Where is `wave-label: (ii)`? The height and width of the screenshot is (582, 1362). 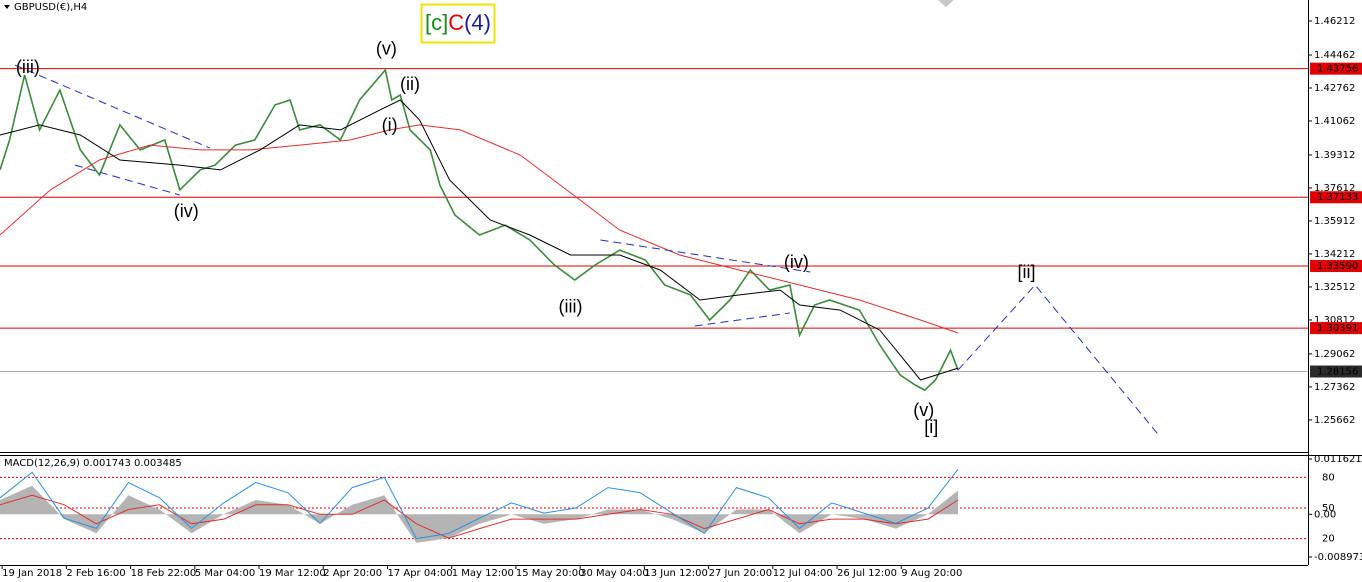 wave-label: (ii) is located at coordinates (410, 84).